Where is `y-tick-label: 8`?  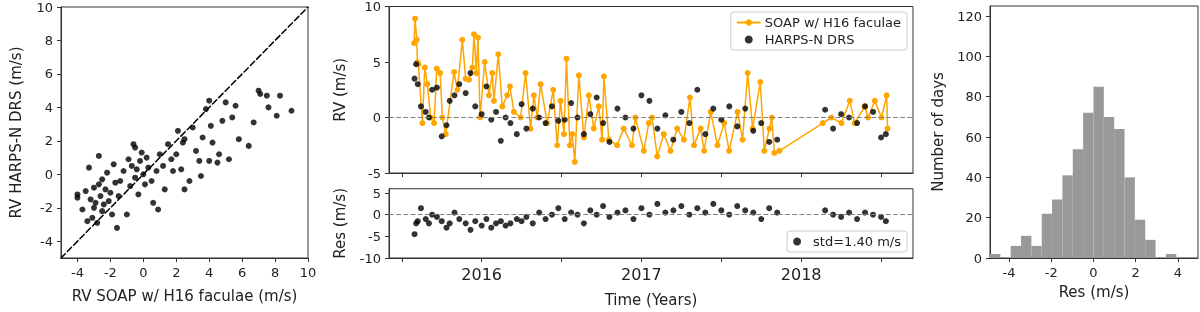 y-tick-label: 8 is located at coordinates (48, 40).